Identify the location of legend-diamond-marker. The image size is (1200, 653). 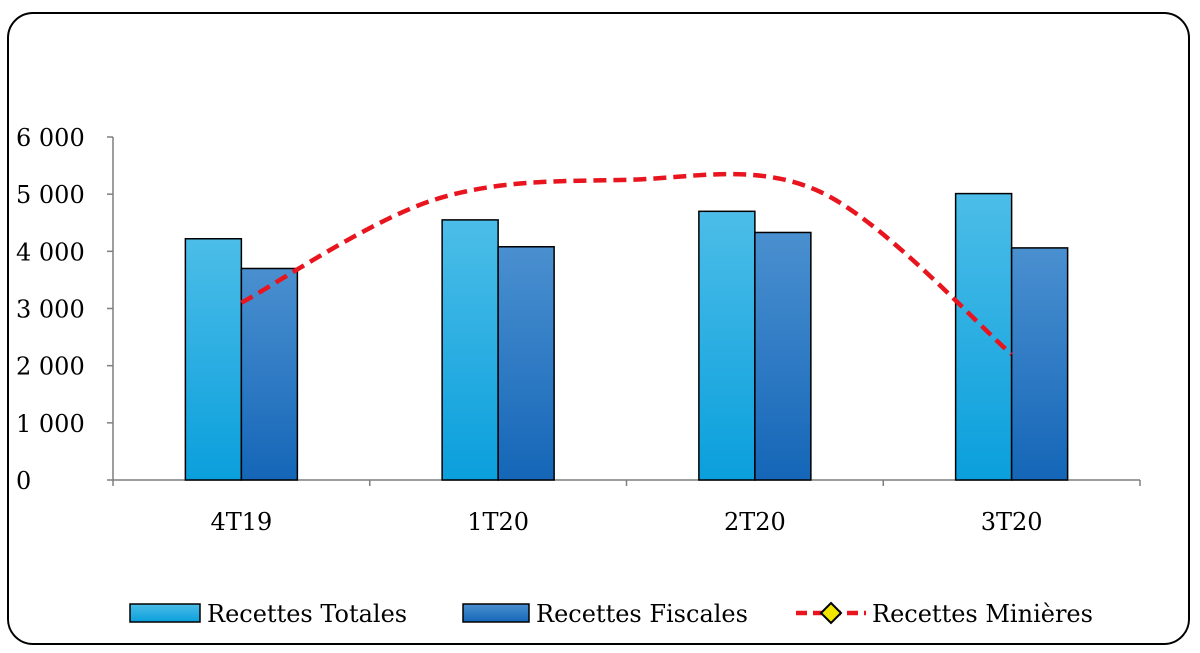
(831, 613).